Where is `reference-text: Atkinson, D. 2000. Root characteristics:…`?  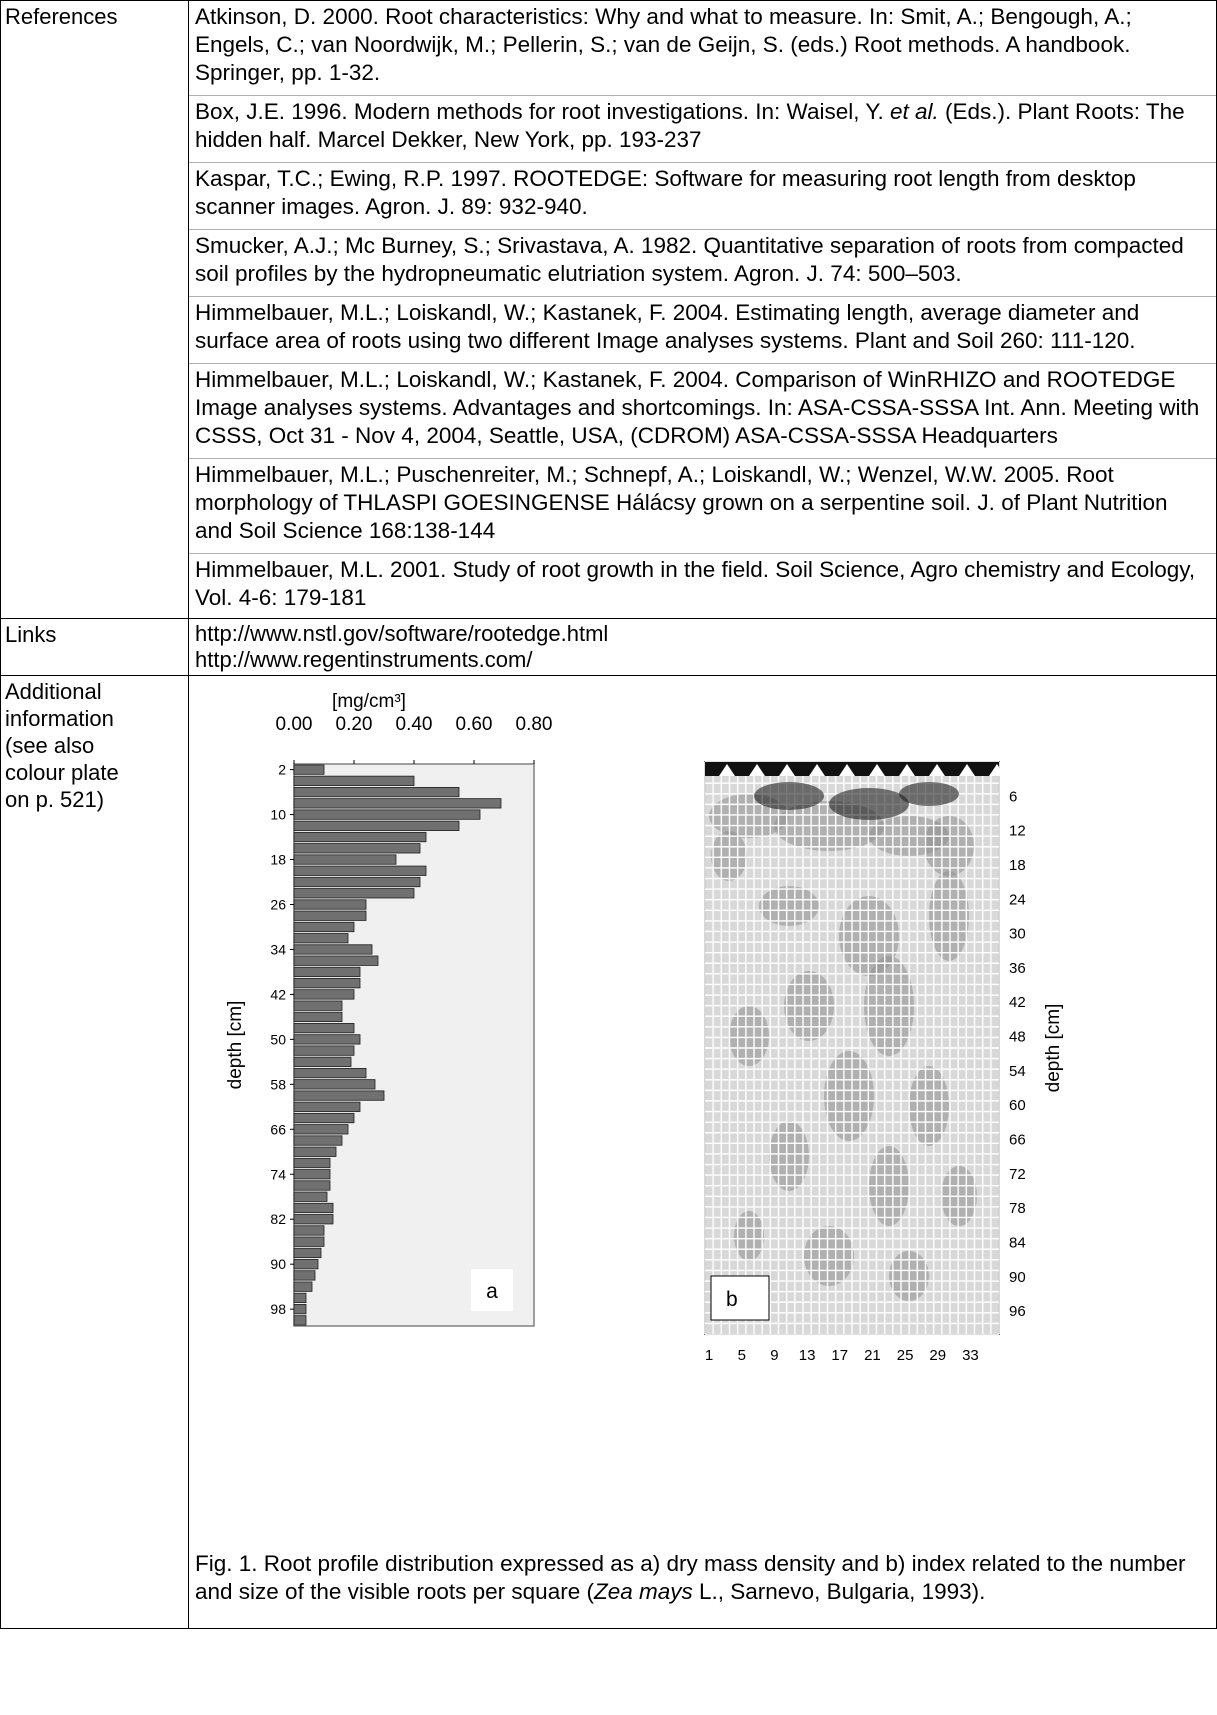 reference-text: Atkinson, D. 2000. Root characteristics:… is located at coordinates (663, 44).